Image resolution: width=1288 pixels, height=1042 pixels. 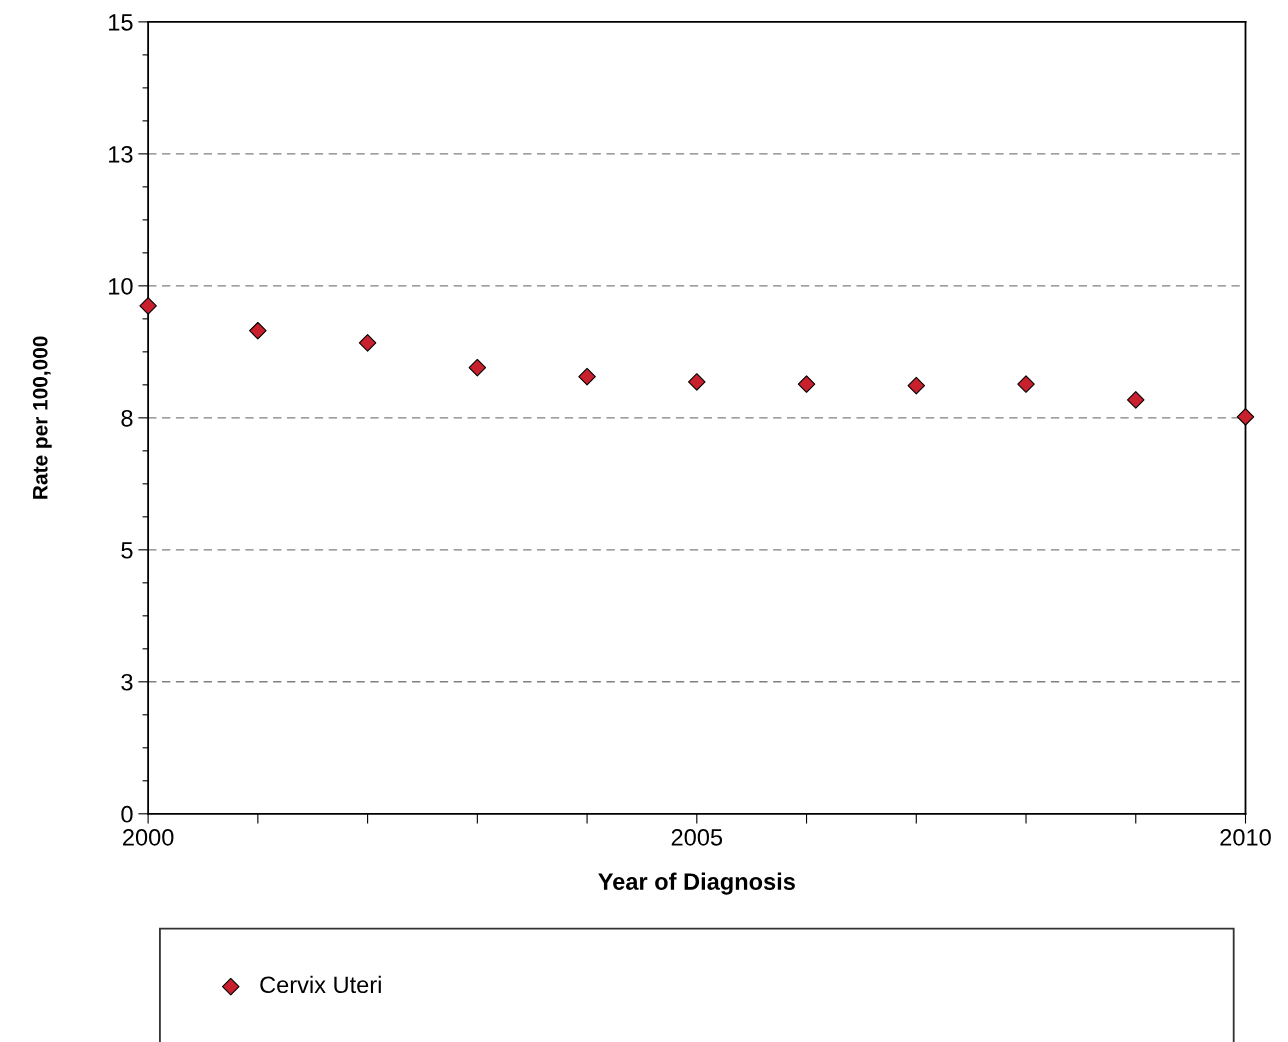 I want to click on legend-label: Cervix Uteri, so click(x=320, y=984).